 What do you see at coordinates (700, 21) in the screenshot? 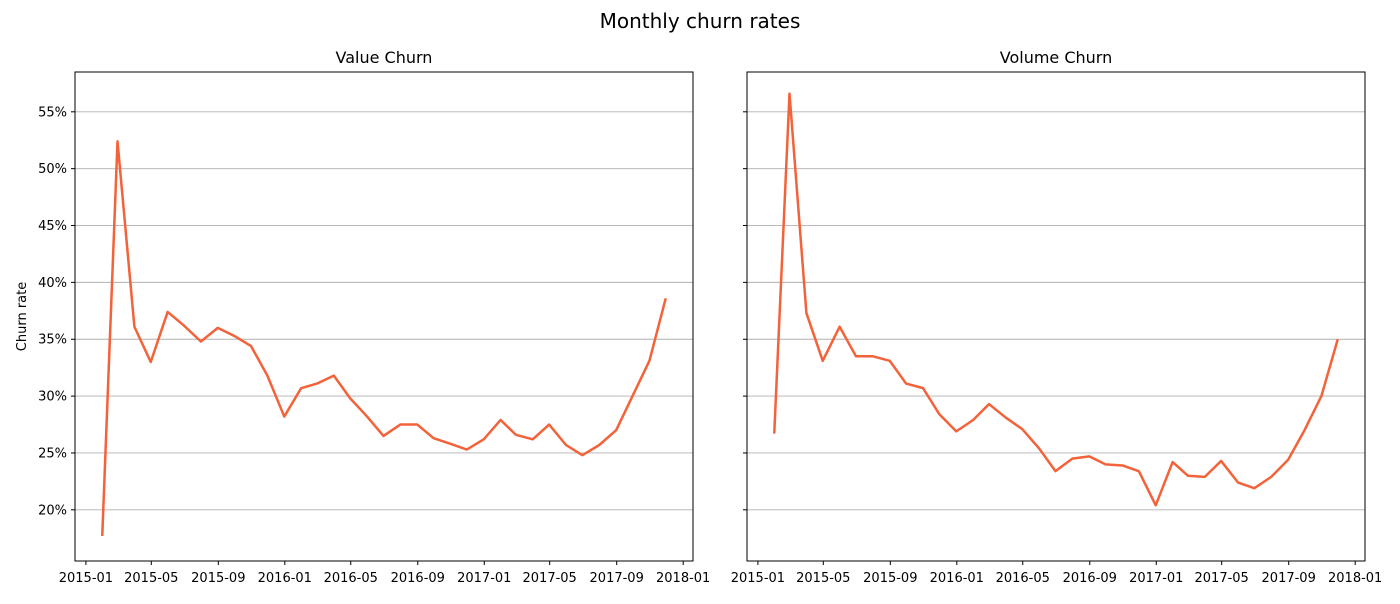
I see `figure-title: Monthly churn rates` at bounding box center [700, 21].